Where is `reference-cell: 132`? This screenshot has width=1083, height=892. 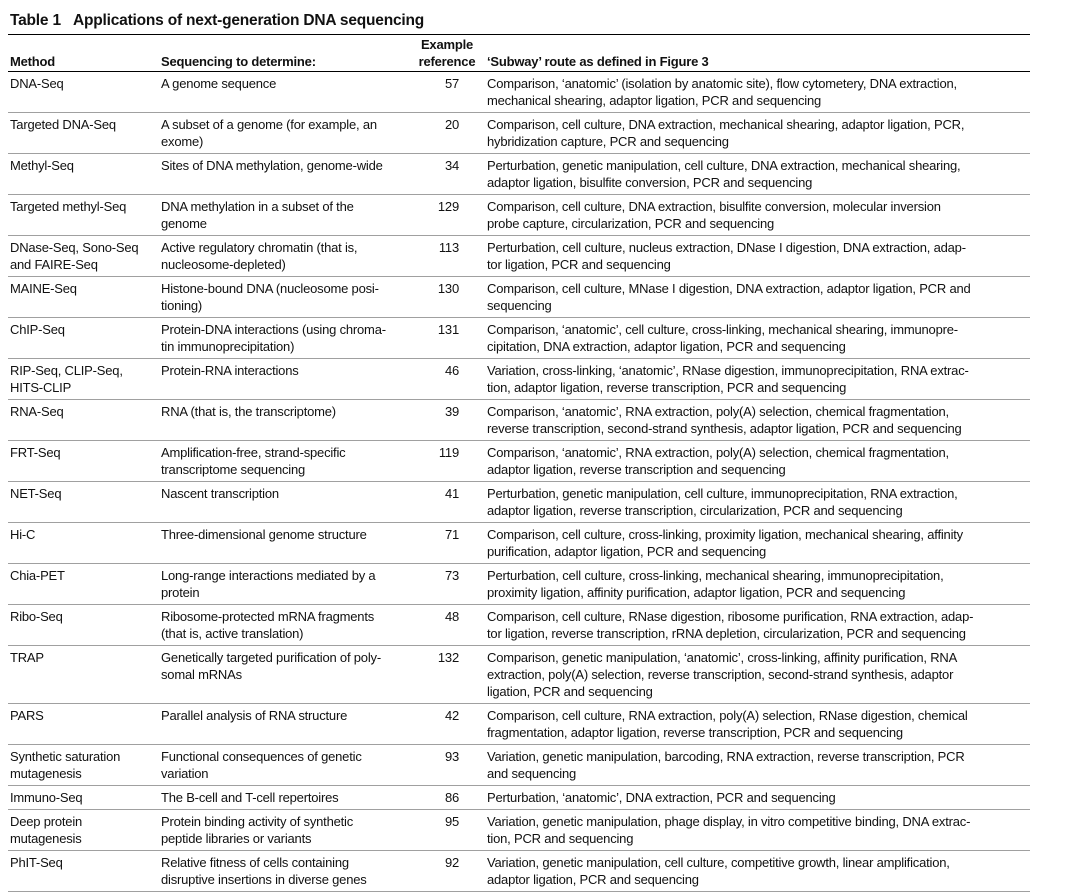
reference-cell: 132 is located at coordinates (447, 674).